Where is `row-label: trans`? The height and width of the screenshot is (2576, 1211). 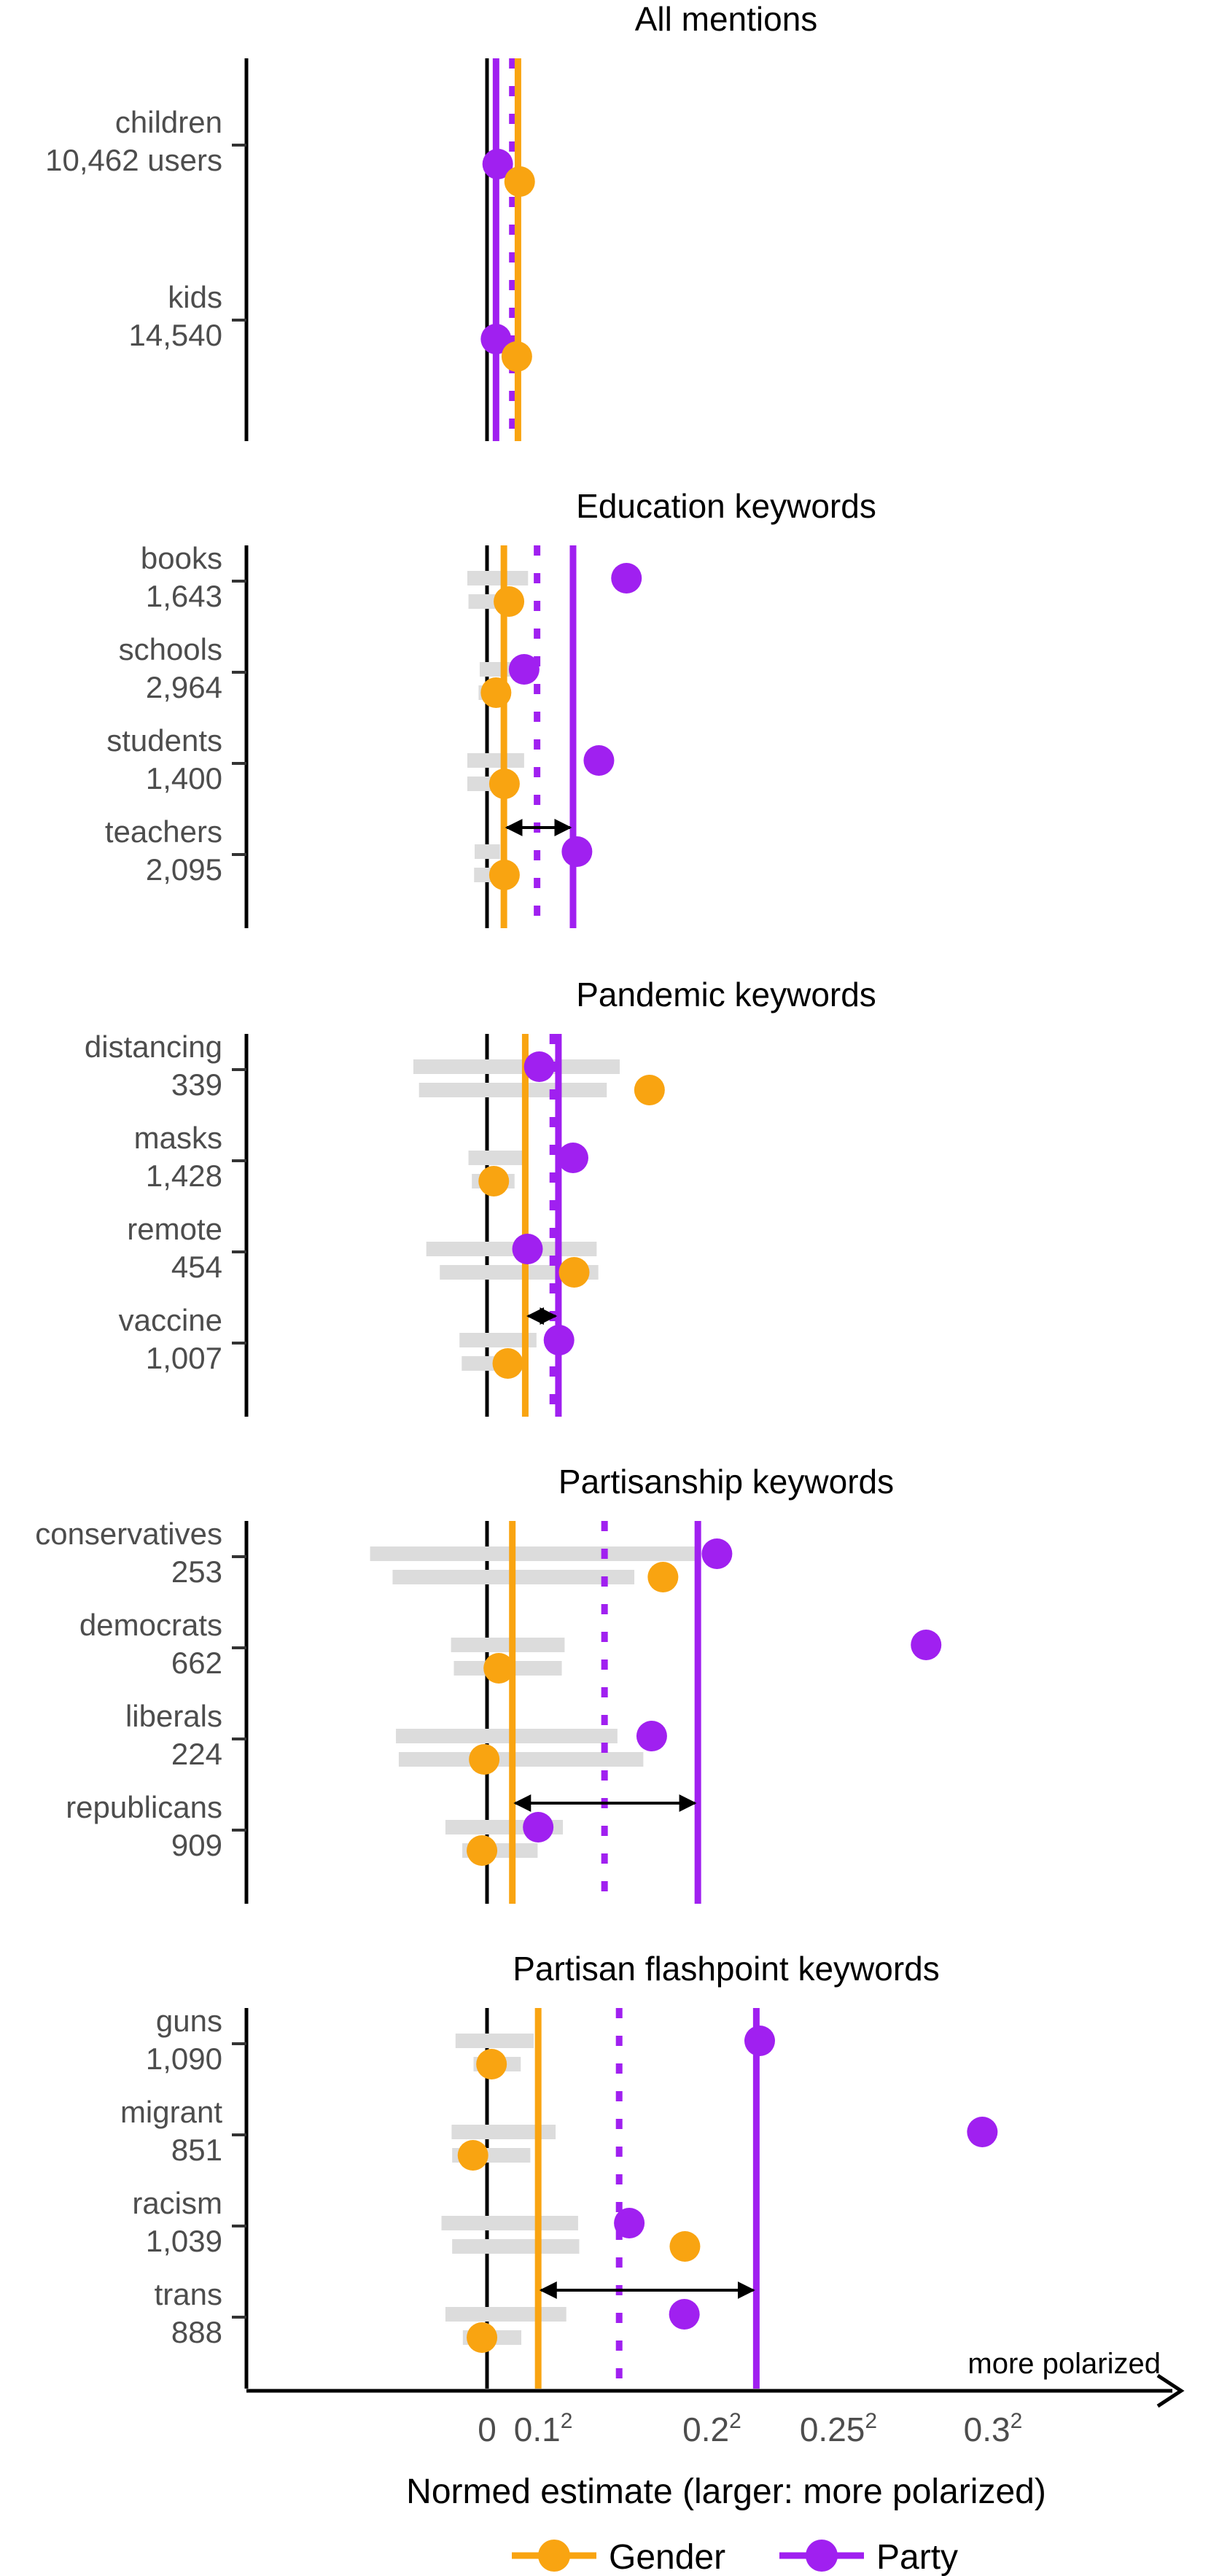 row-label: trans is located at coordinates (188, 2294).